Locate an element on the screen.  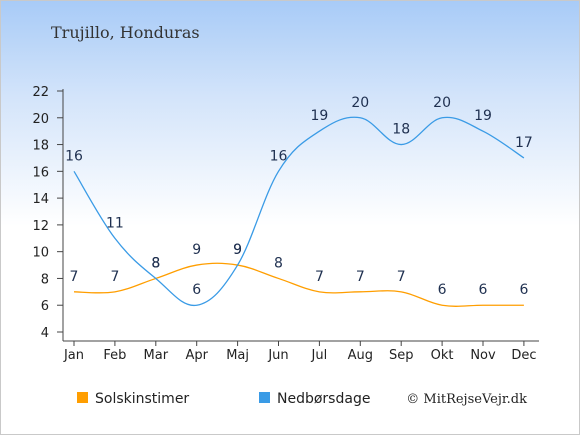
x-tick-label: Maj is located at coordinates (237, 355).